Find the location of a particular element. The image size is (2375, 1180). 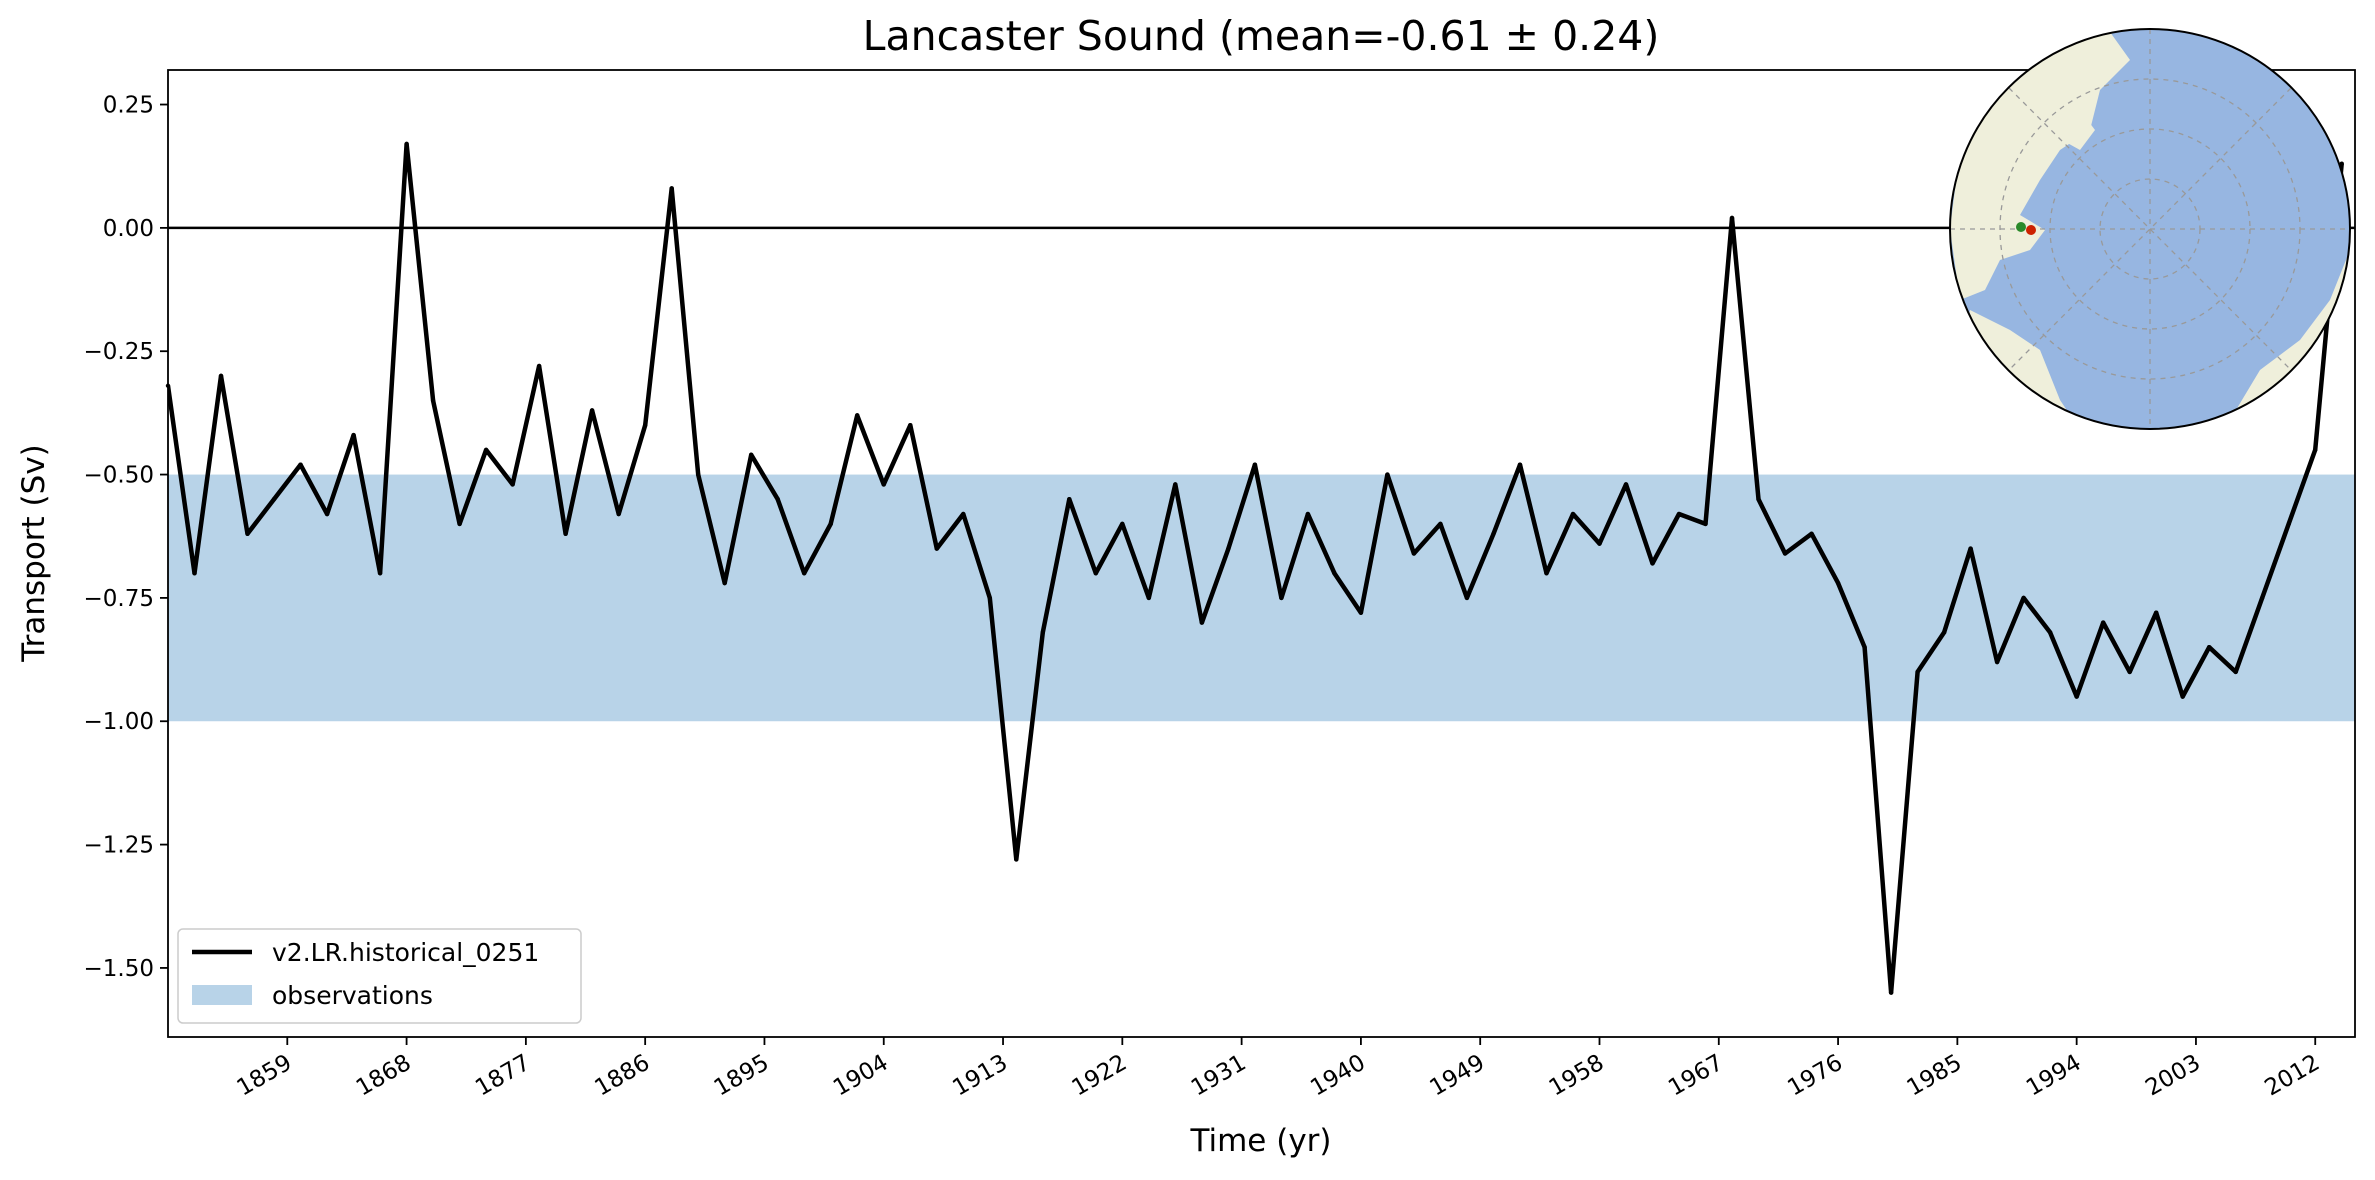

y-tick-label: −1.00 is located at coordinates (119, 722).